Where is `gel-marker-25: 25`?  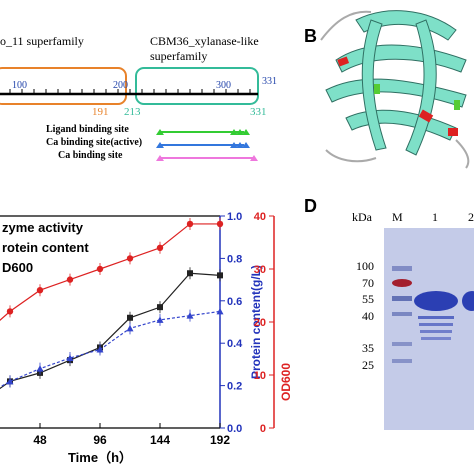 gel-marker-25: 25 is located at coordinates (368, 365).